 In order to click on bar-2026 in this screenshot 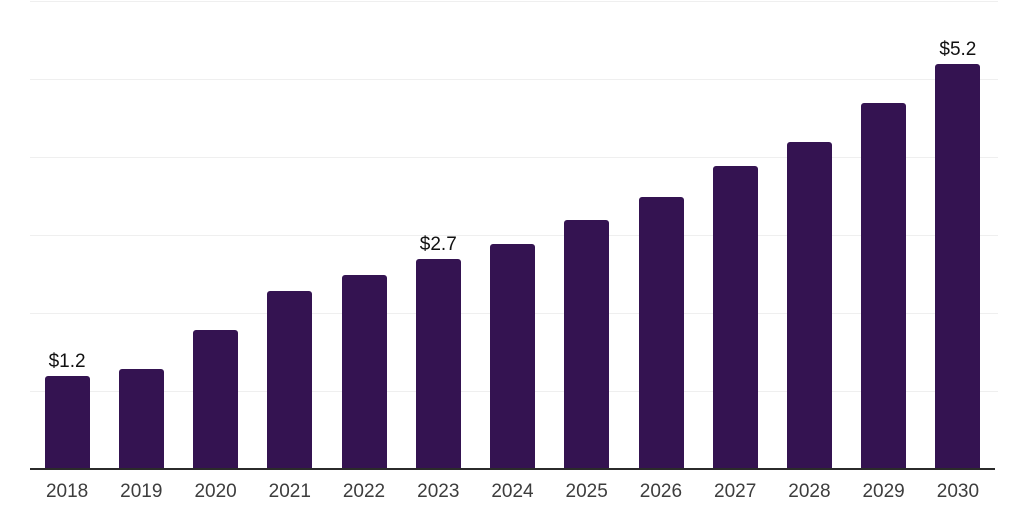, I will do `click(661, 332)`.